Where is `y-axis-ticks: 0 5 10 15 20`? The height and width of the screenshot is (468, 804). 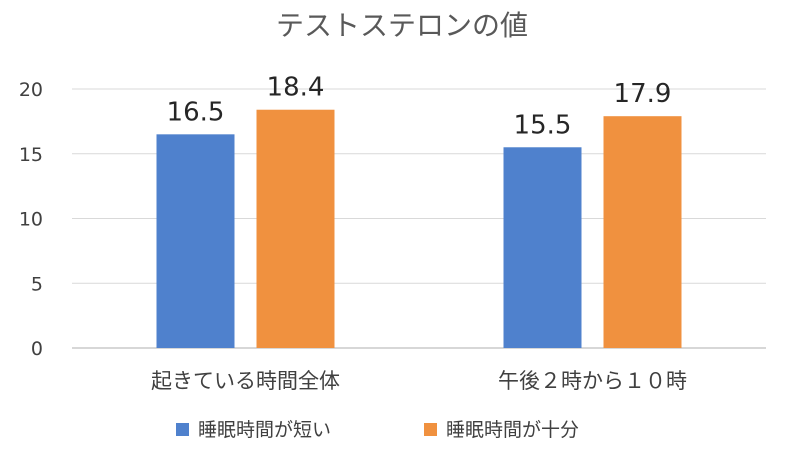 y-axis-ticks: 0 5 10 15 20 is located at coordinates (31, 219).